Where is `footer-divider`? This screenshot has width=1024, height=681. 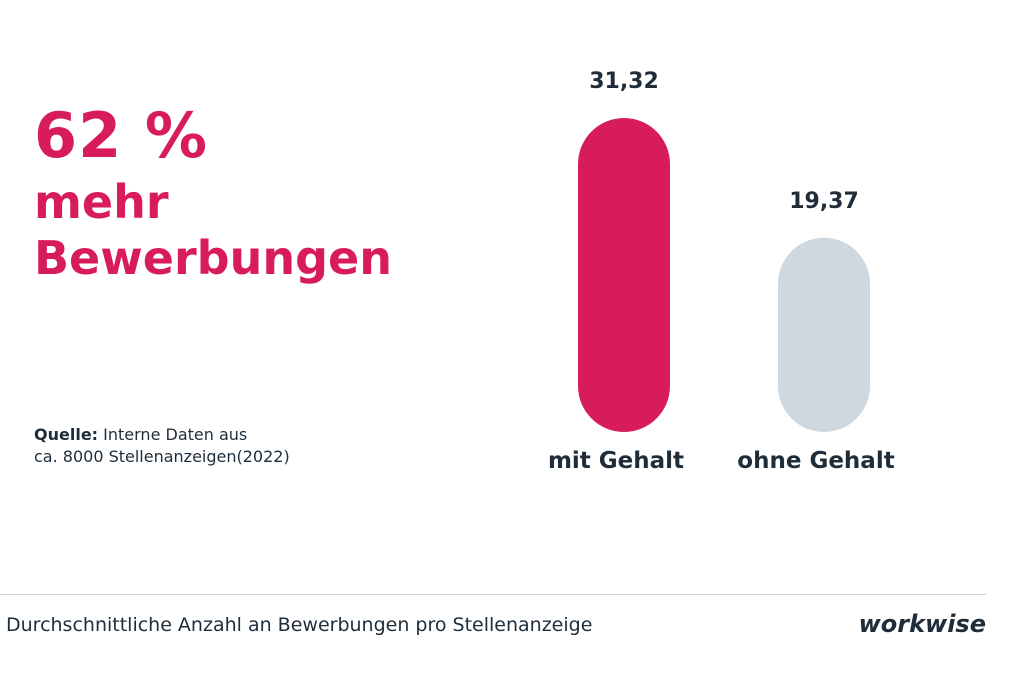 footer-divider is located at coordinates (493, 594).